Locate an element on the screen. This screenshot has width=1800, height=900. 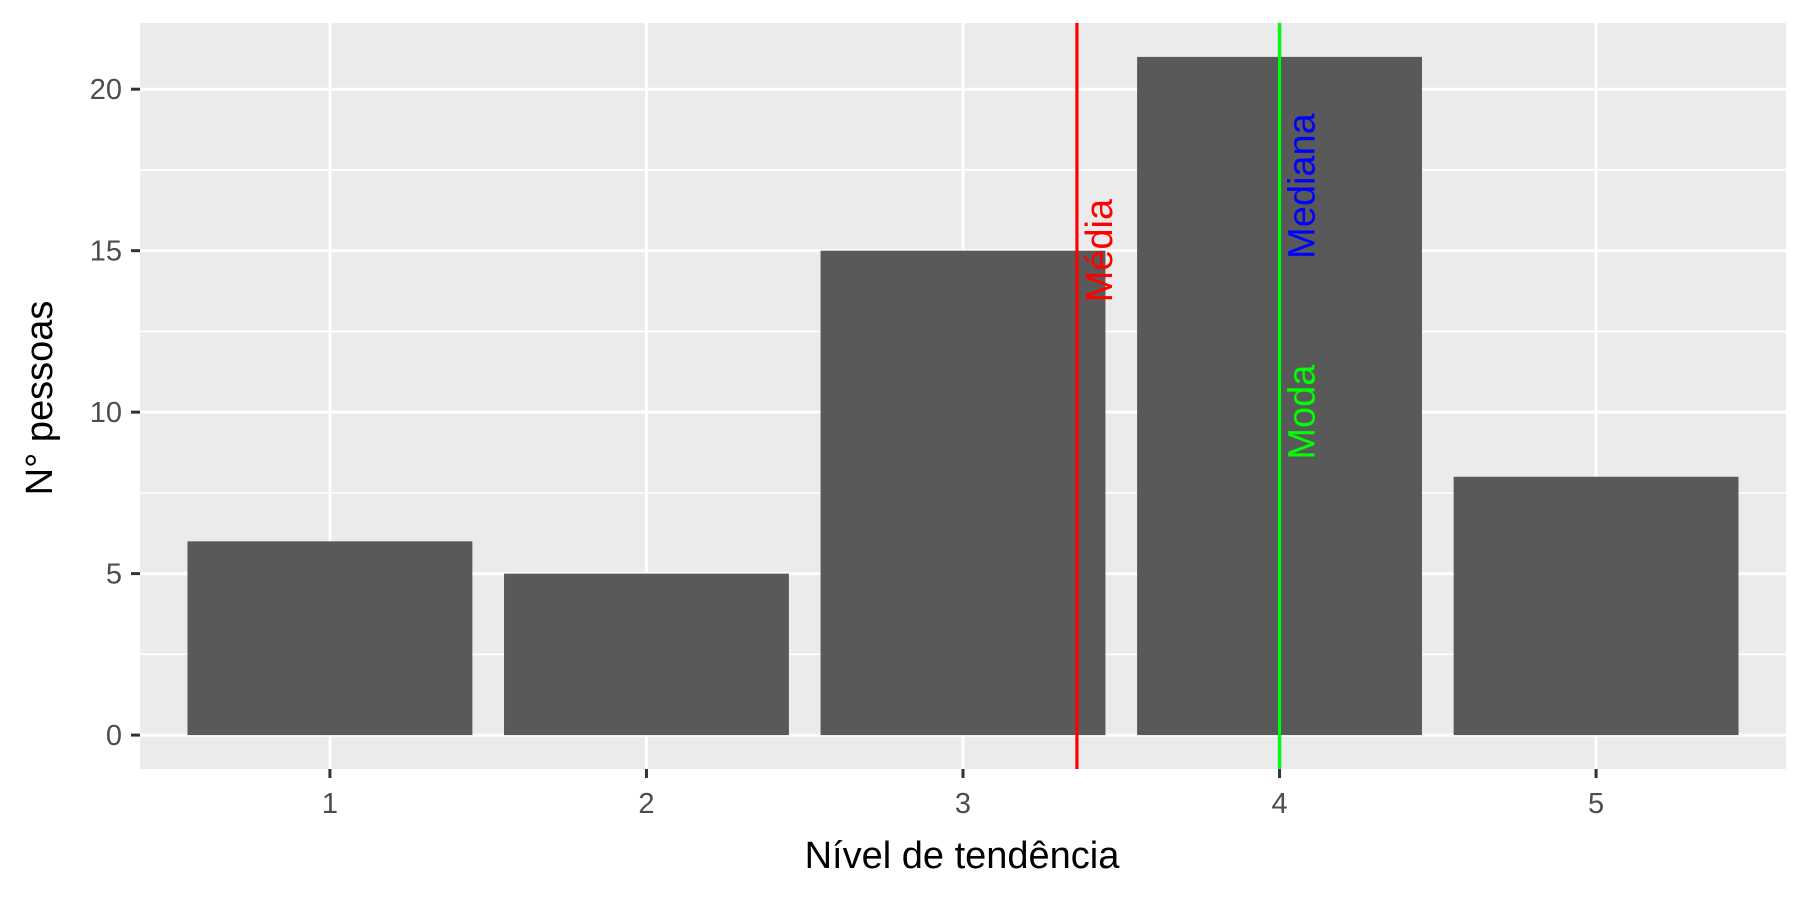
x-axis-title: Nível de tendência is located at coordinates (963, 856).